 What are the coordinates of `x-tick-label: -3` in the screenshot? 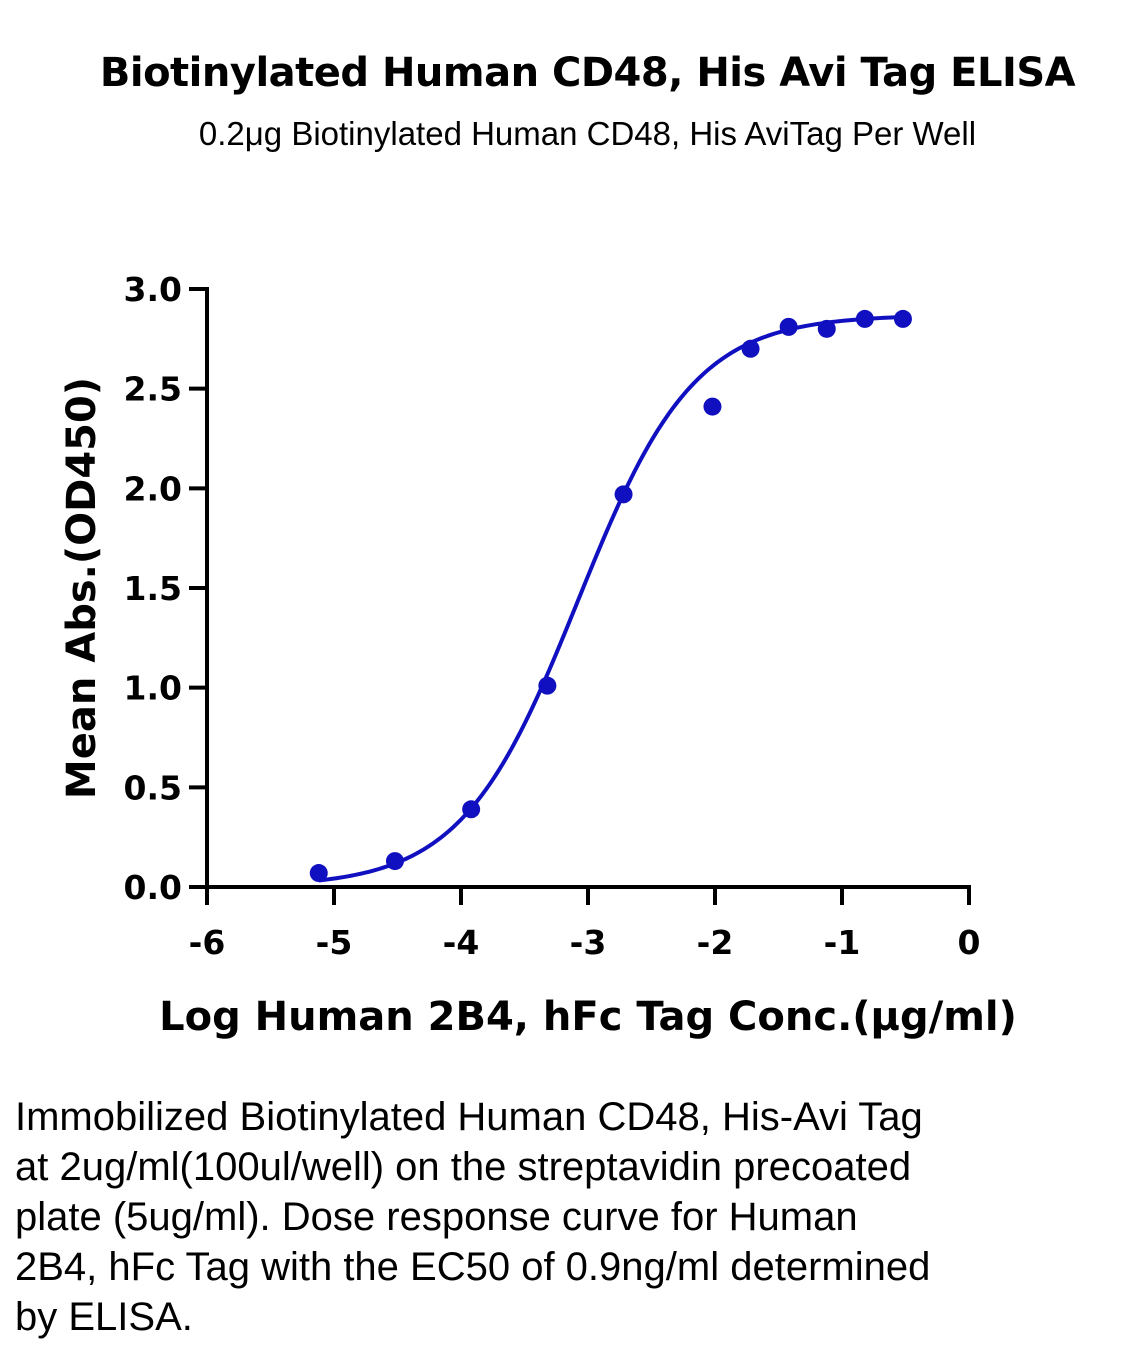 It's located at (588, 942).